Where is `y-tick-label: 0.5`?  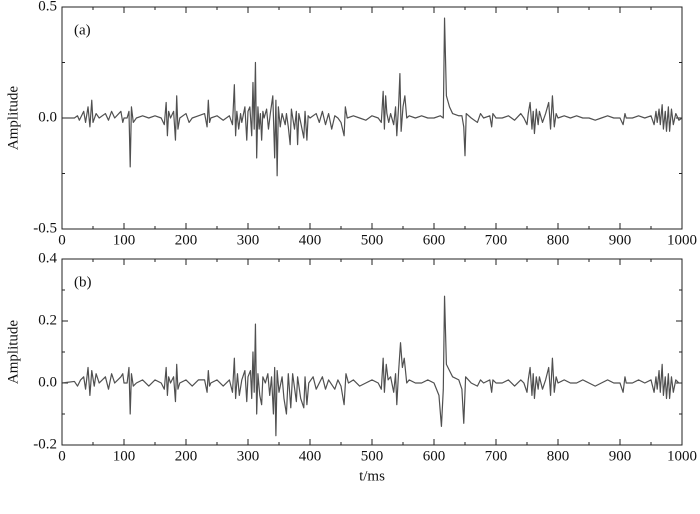 y-tick-label: 0.5 is located at coordinates (47, 7).